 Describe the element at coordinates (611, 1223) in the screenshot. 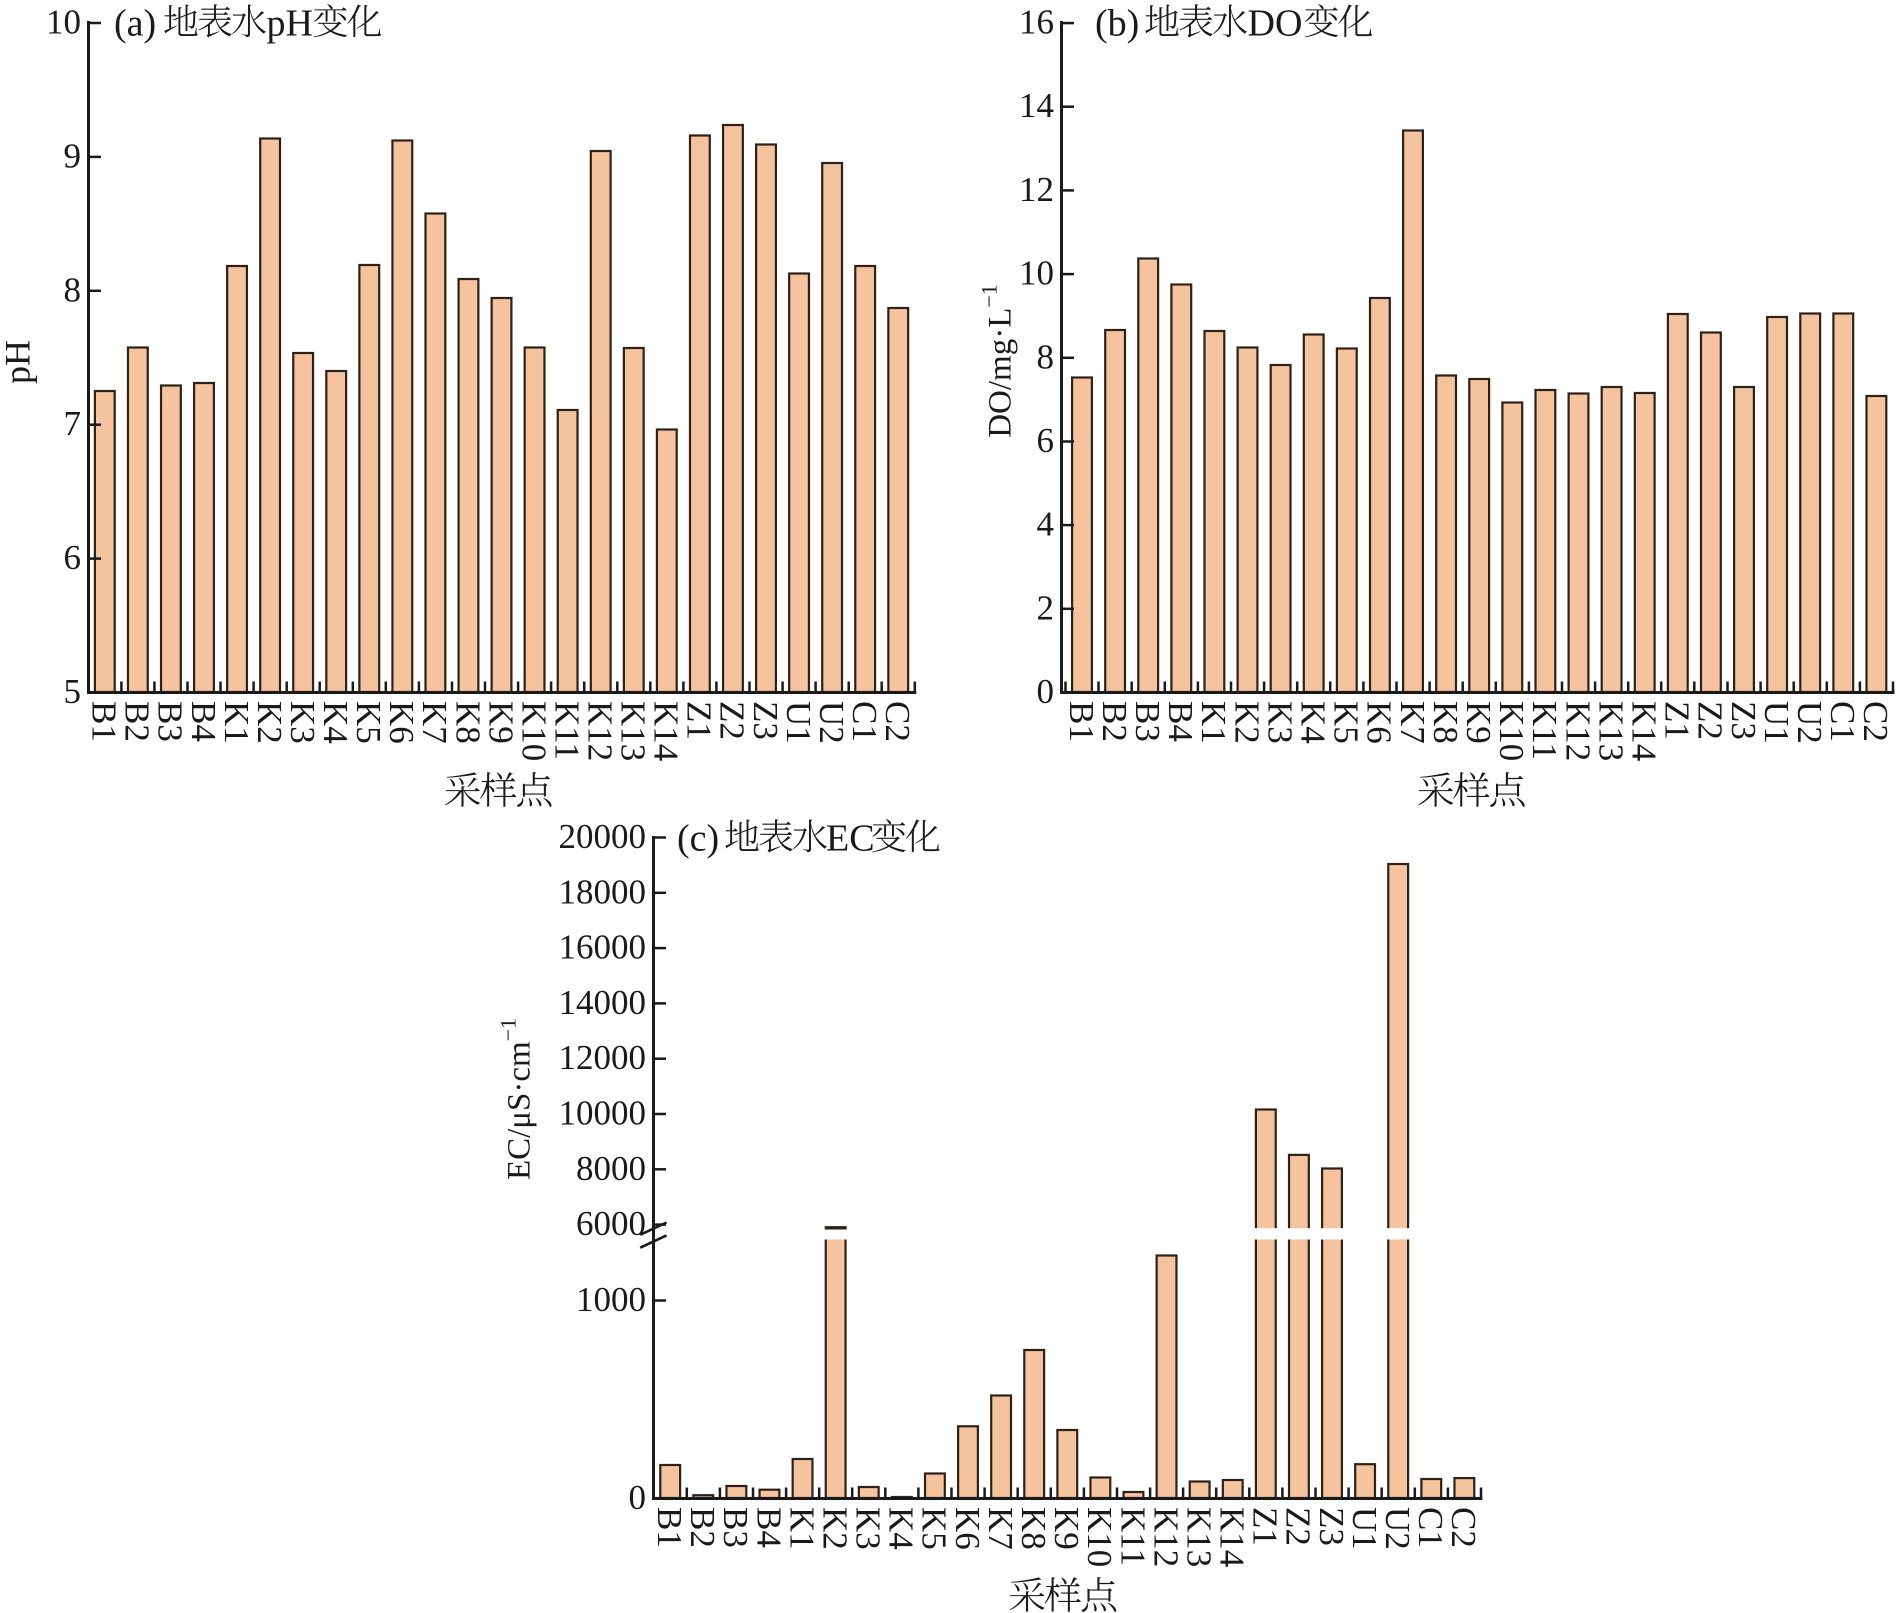

I see `svg-text: 6000` at that location.